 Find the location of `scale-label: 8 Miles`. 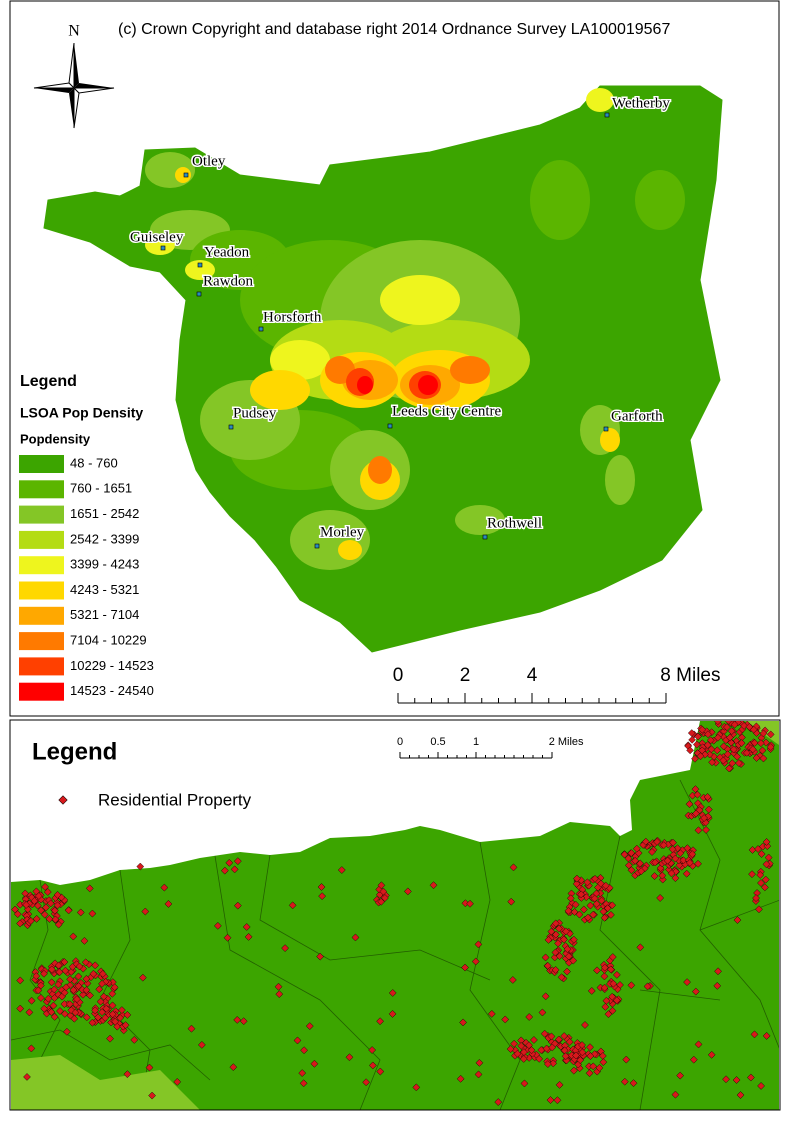

scale-label: 8 Miles is located at coordinates (690, 675).